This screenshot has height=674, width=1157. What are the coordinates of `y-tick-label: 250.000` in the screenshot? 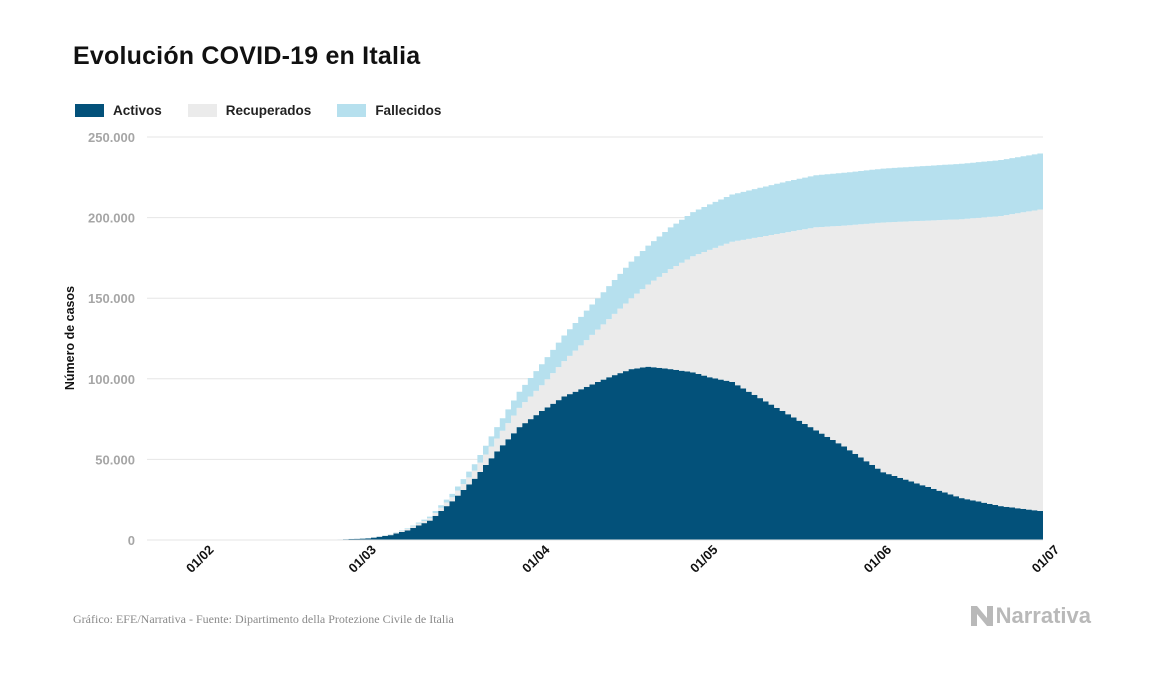 It's located at (111, 137).